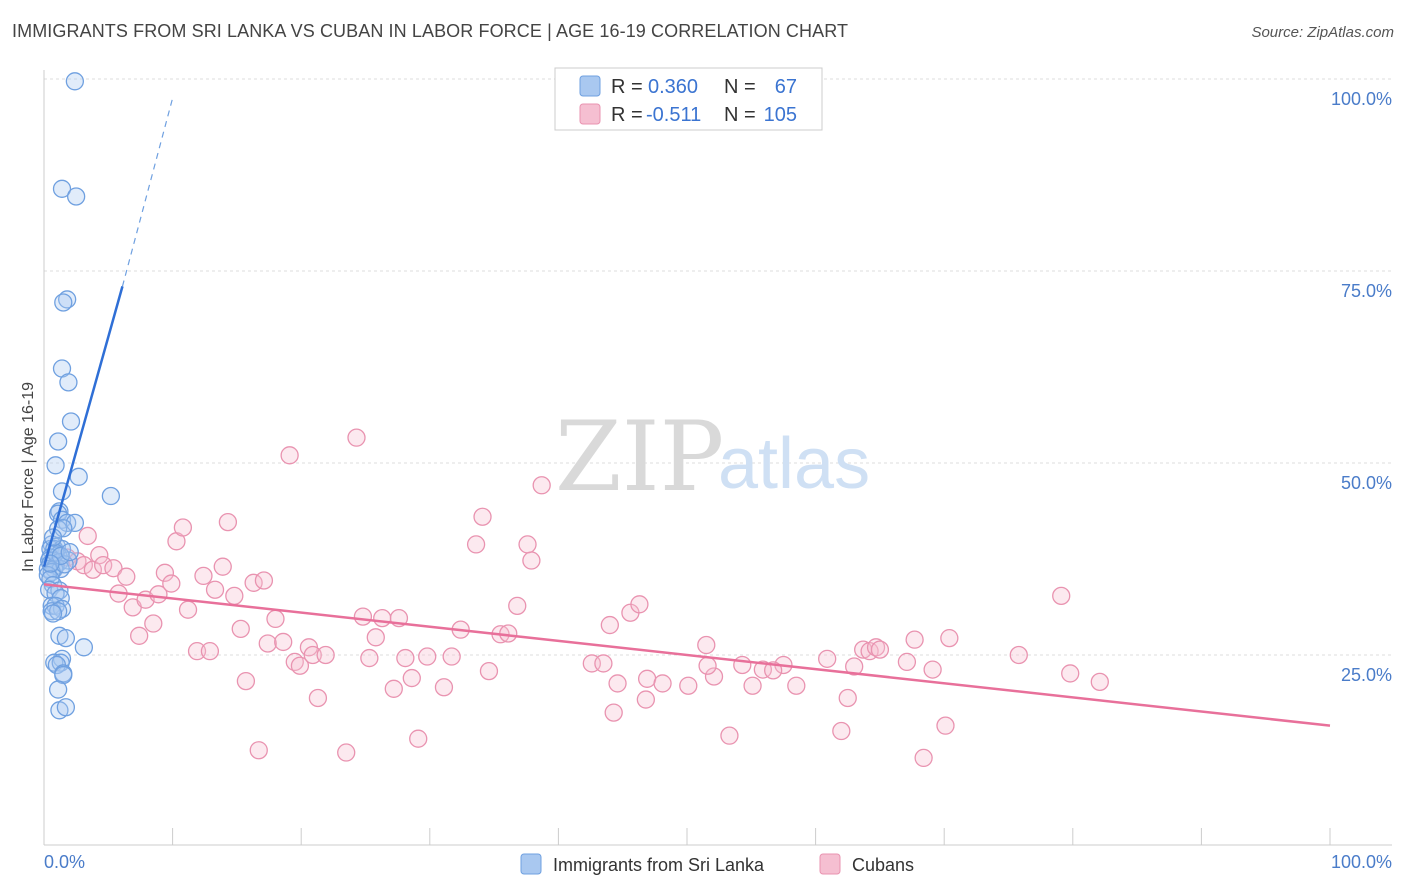 This screenshot has height=892, width=1406. What do you see at coordinates (1361, 99) in the screenshot?
I see `y-tick-label-100: 100.0%` at bounding box center [1361, 99].